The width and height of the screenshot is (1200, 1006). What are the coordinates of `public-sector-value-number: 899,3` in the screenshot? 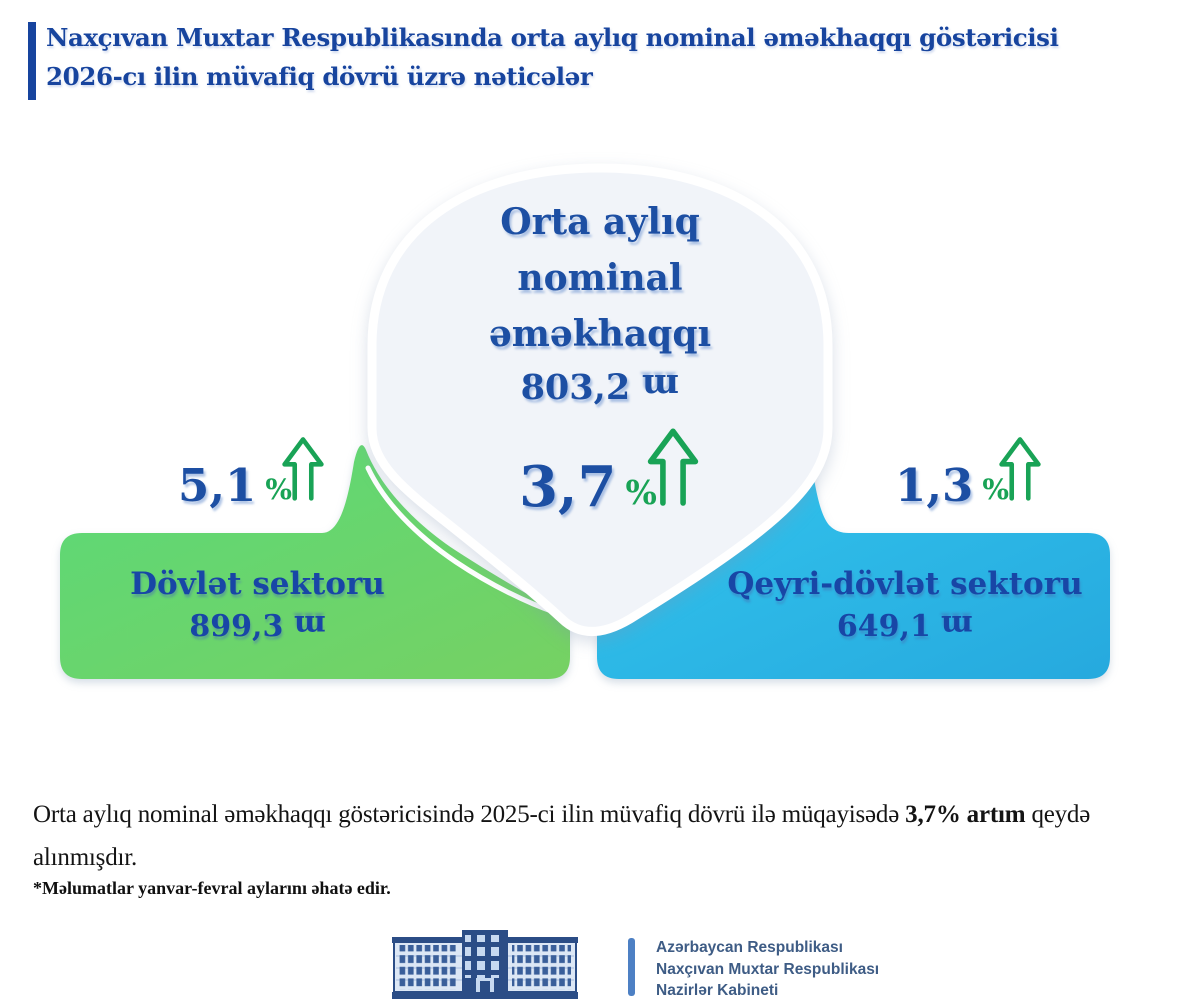 It's located at (236, 626).